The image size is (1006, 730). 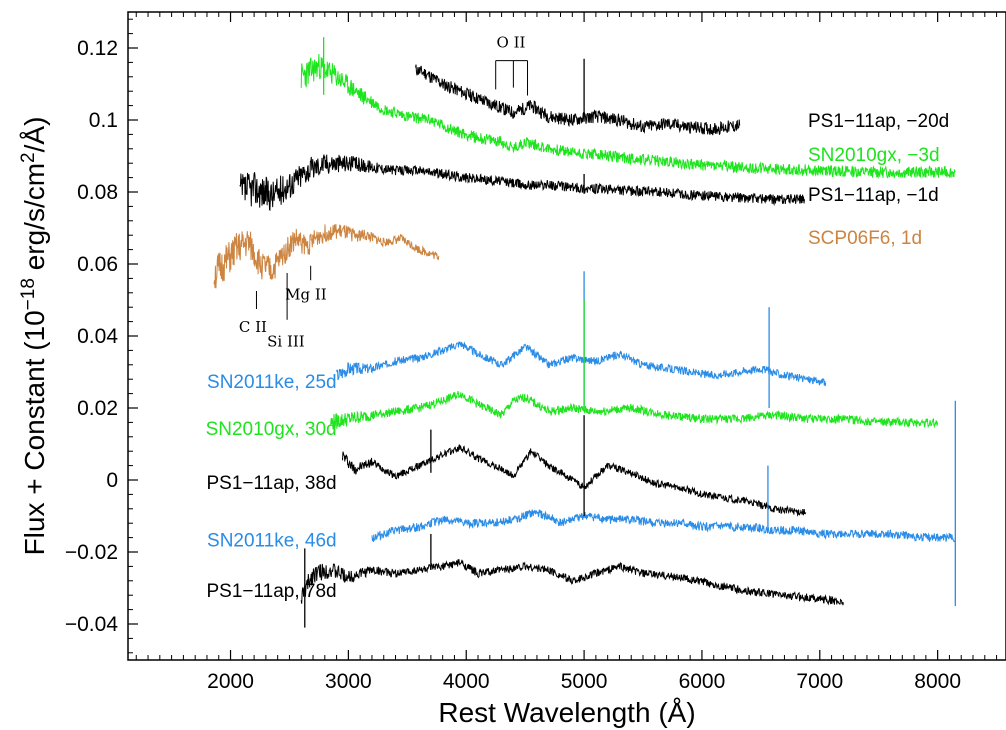 I want to click on y-tick-label-5: 0.06, so click(x=97, y=264).